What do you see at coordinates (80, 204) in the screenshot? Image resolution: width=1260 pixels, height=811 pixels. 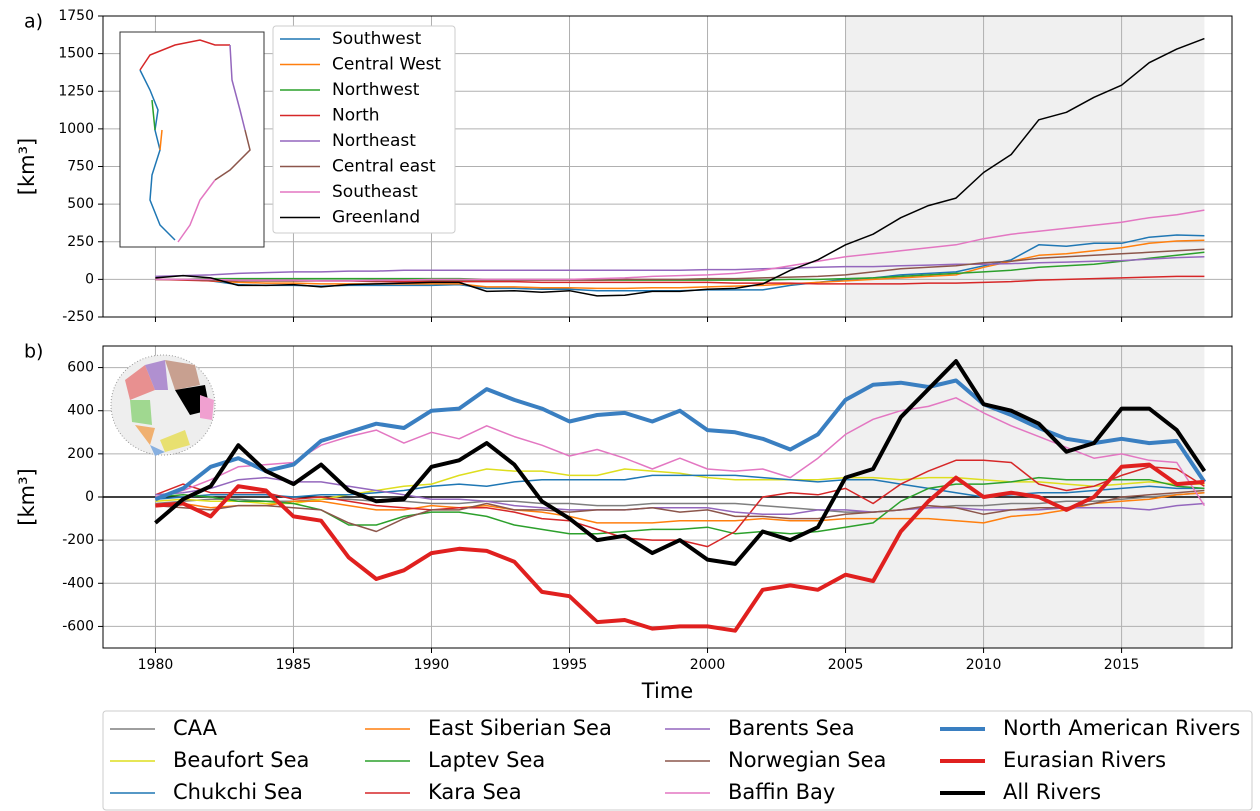 I see `y-tick-label: 500` at bounding box center [80, 204].